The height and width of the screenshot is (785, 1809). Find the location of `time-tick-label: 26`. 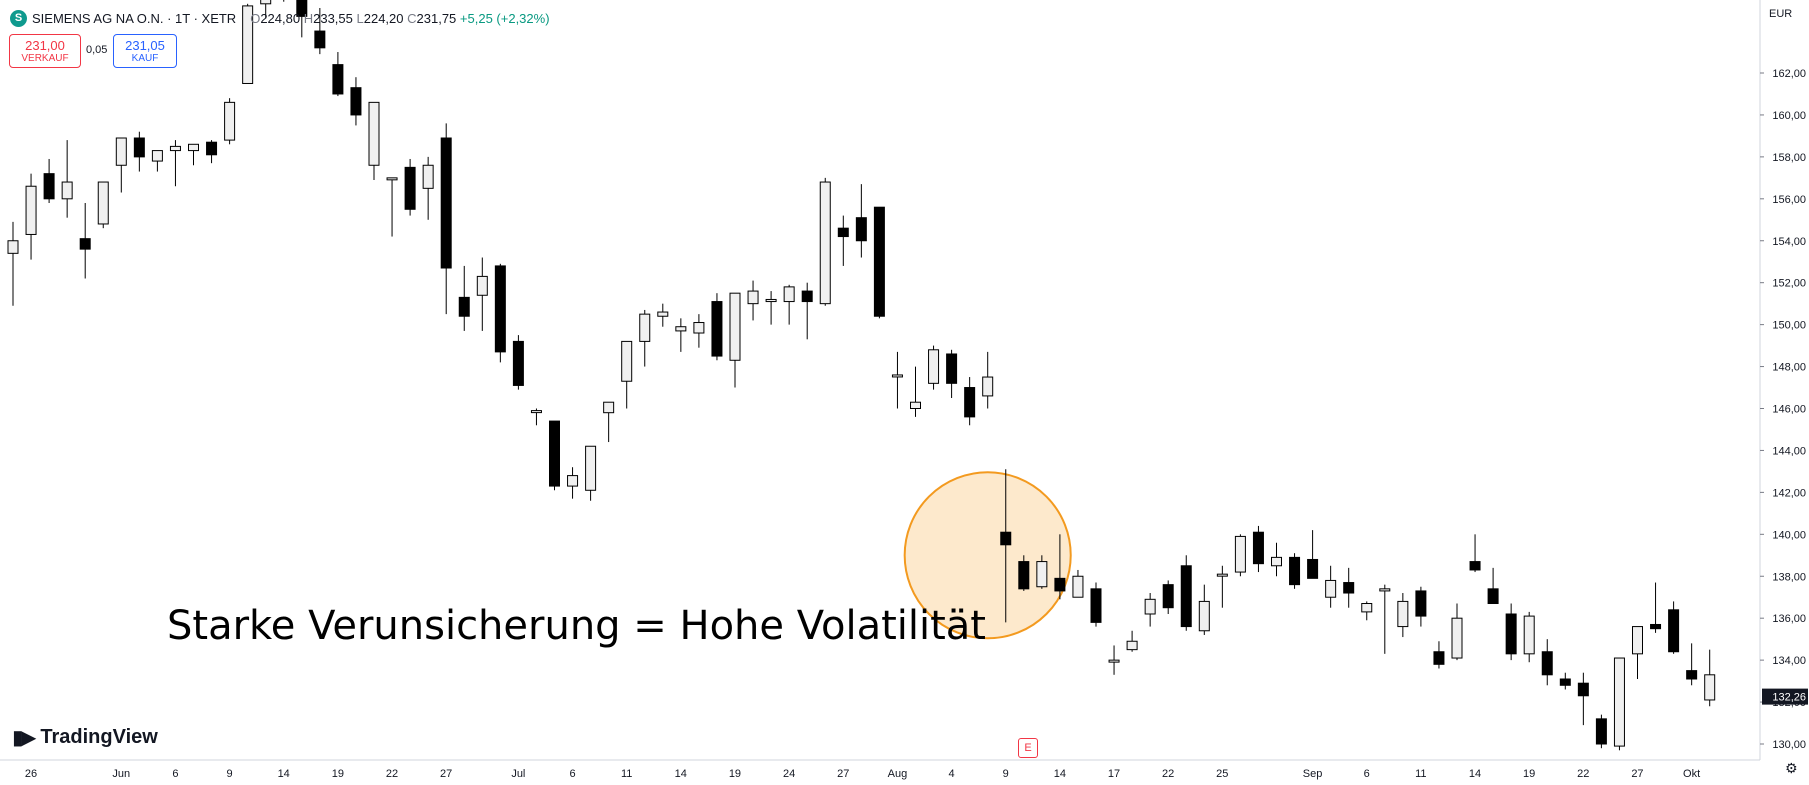

time-tick-label: 26 is located at coordinates (31, 774).